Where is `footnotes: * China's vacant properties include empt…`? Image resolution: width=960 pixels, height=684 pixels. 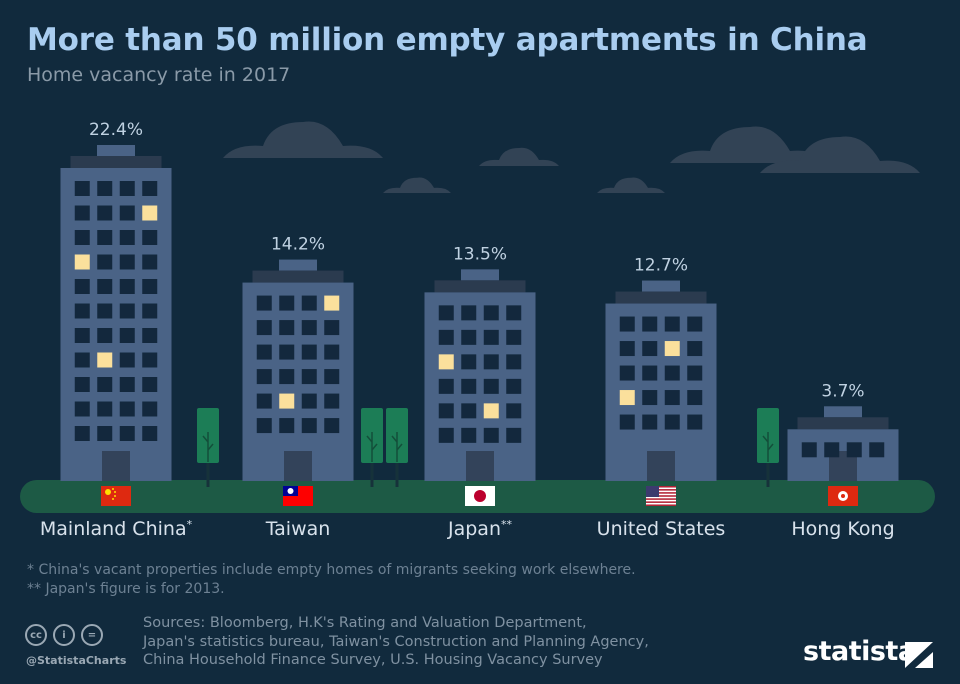 footnotes: * China's vacant properties include empt… is located at coordinates (331, 580).